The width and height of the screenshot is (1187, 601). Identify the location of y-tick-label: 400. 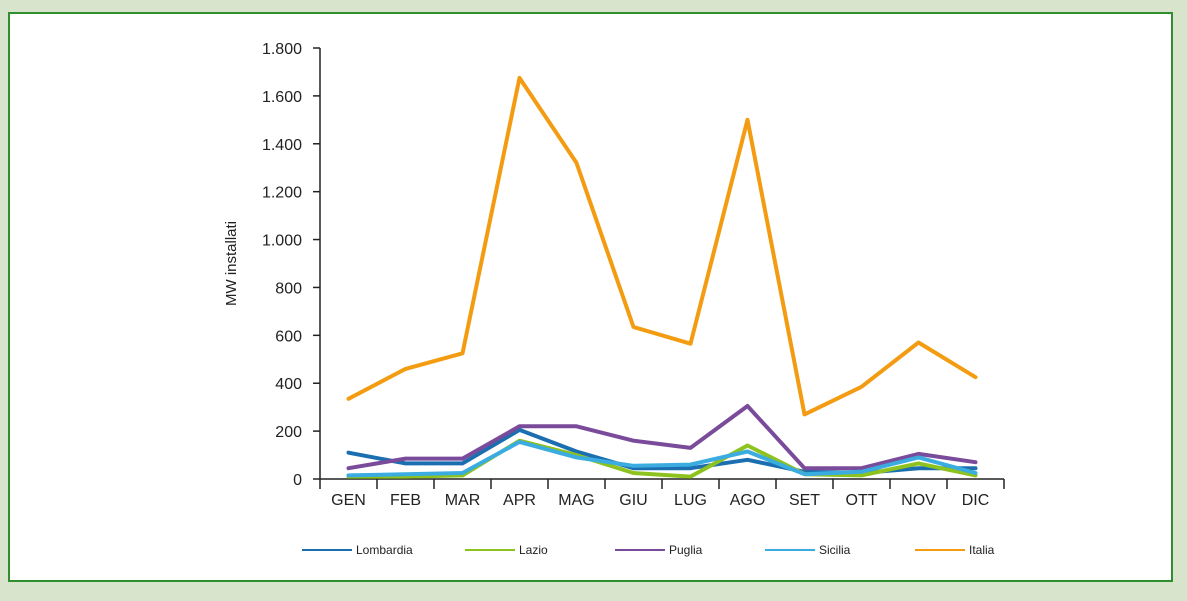
(288, 384).